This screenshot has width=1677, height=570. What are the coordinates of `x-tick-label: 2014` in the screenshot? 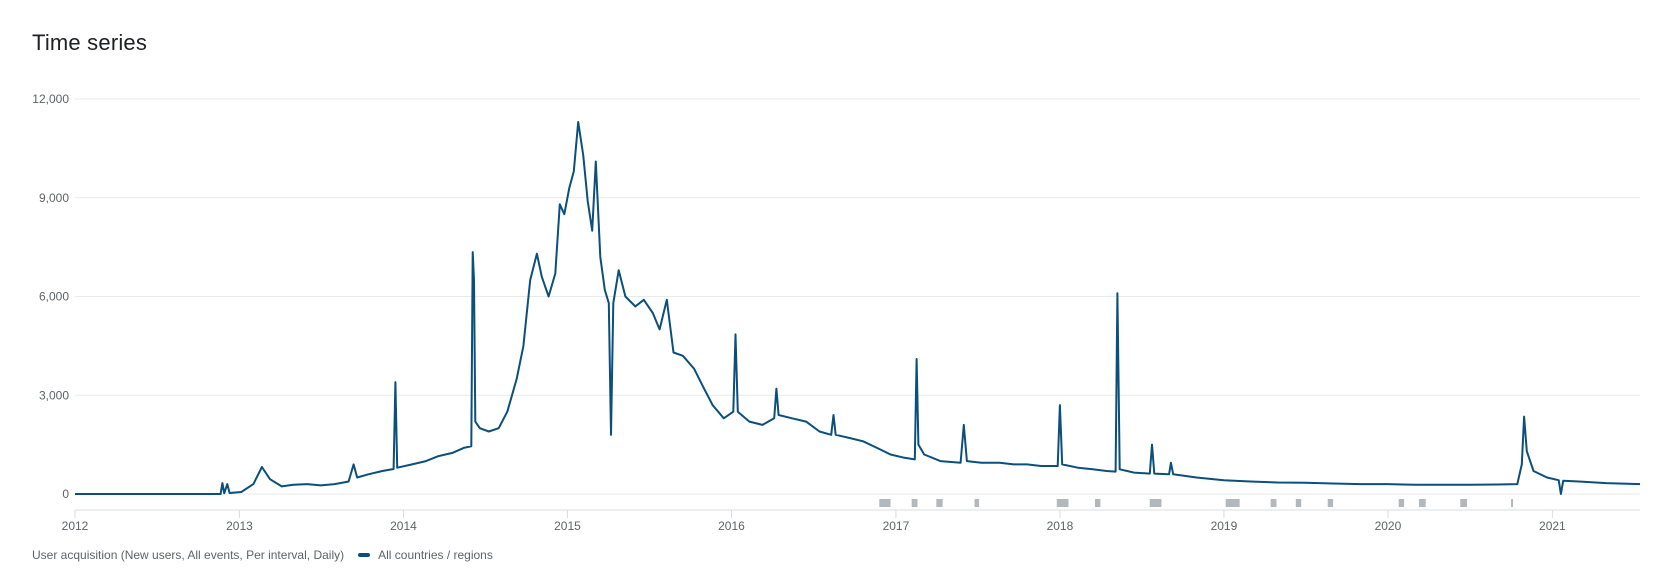 It's located at (403, 526).